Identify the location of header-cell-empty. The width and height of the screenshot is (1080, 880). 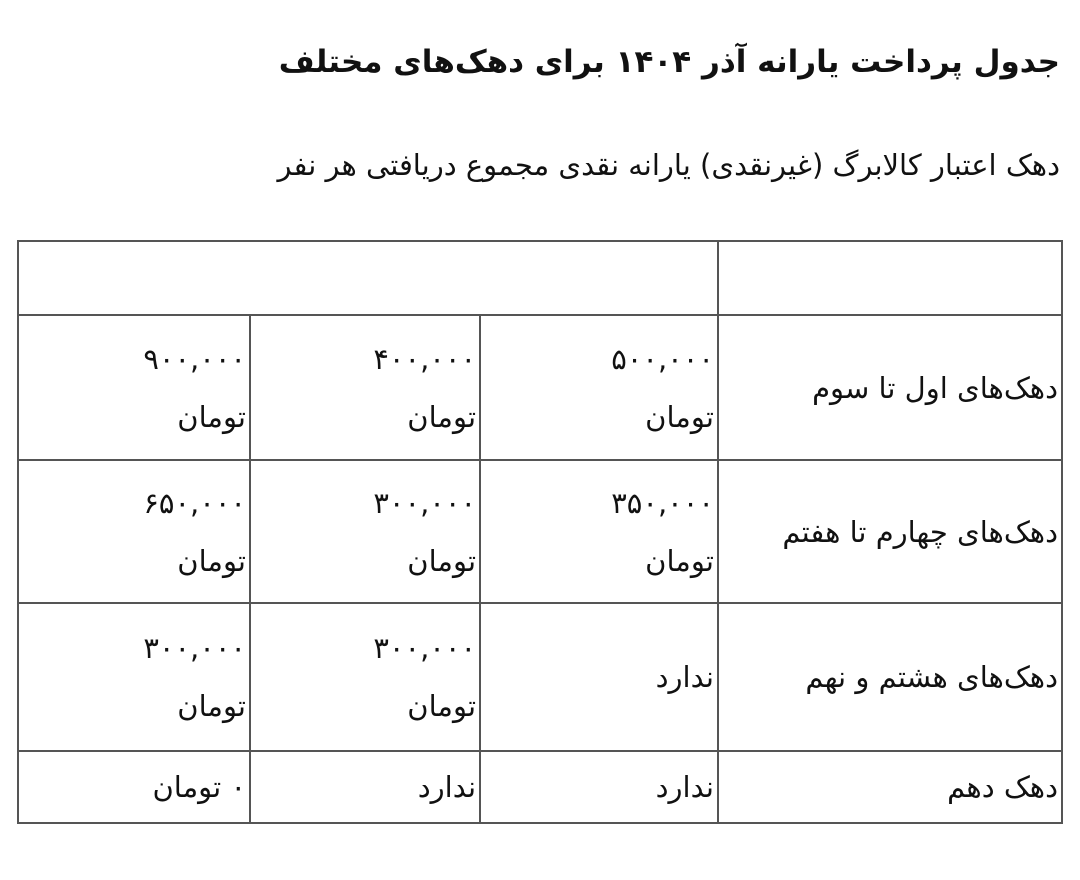
(890, 278).